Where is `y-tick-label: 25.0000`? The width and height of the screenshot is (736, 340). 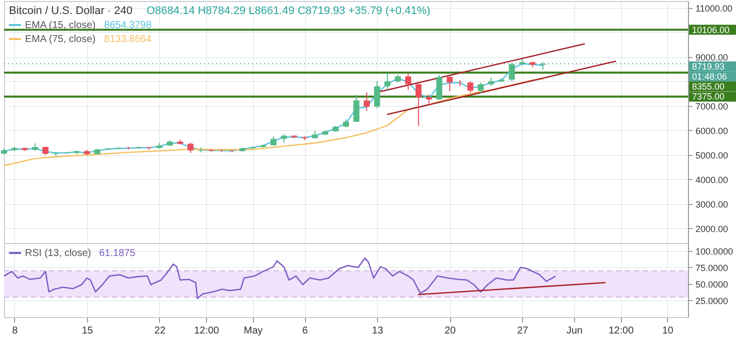 y-tick-label: 25.0000 is located at coordinates (712, 301).